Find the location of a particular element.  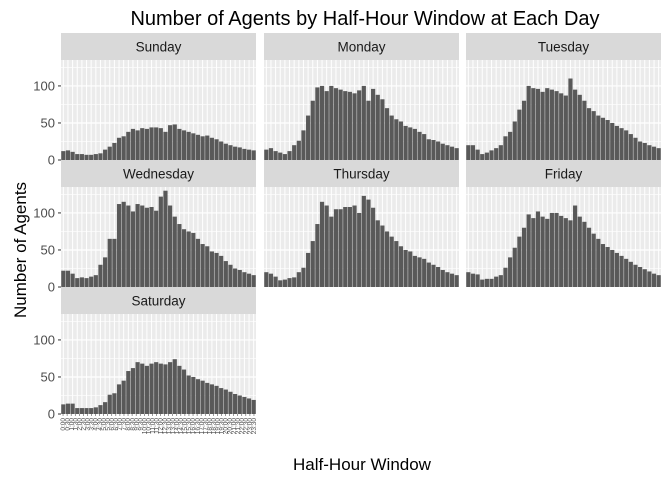

x-tick-label: 22:00 is located at coordinates (242, 426).